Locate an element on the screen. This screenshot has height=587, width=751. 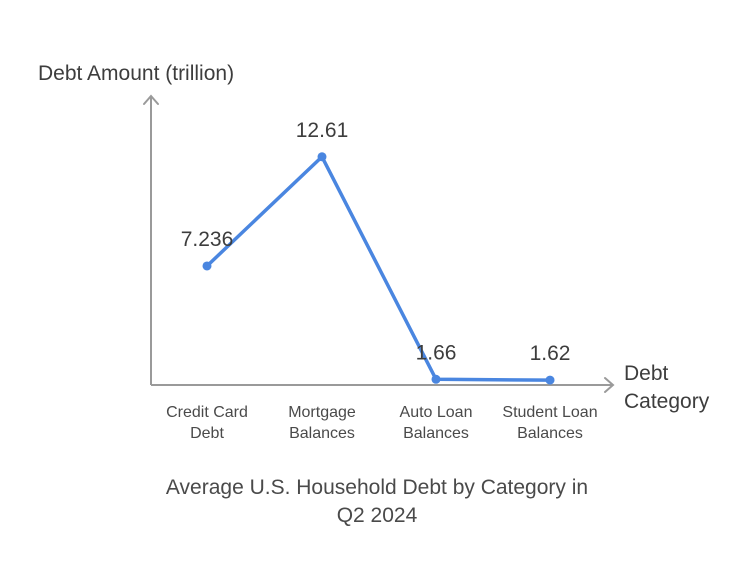
data-label: 7.236 is located at coordinates (207, 239).